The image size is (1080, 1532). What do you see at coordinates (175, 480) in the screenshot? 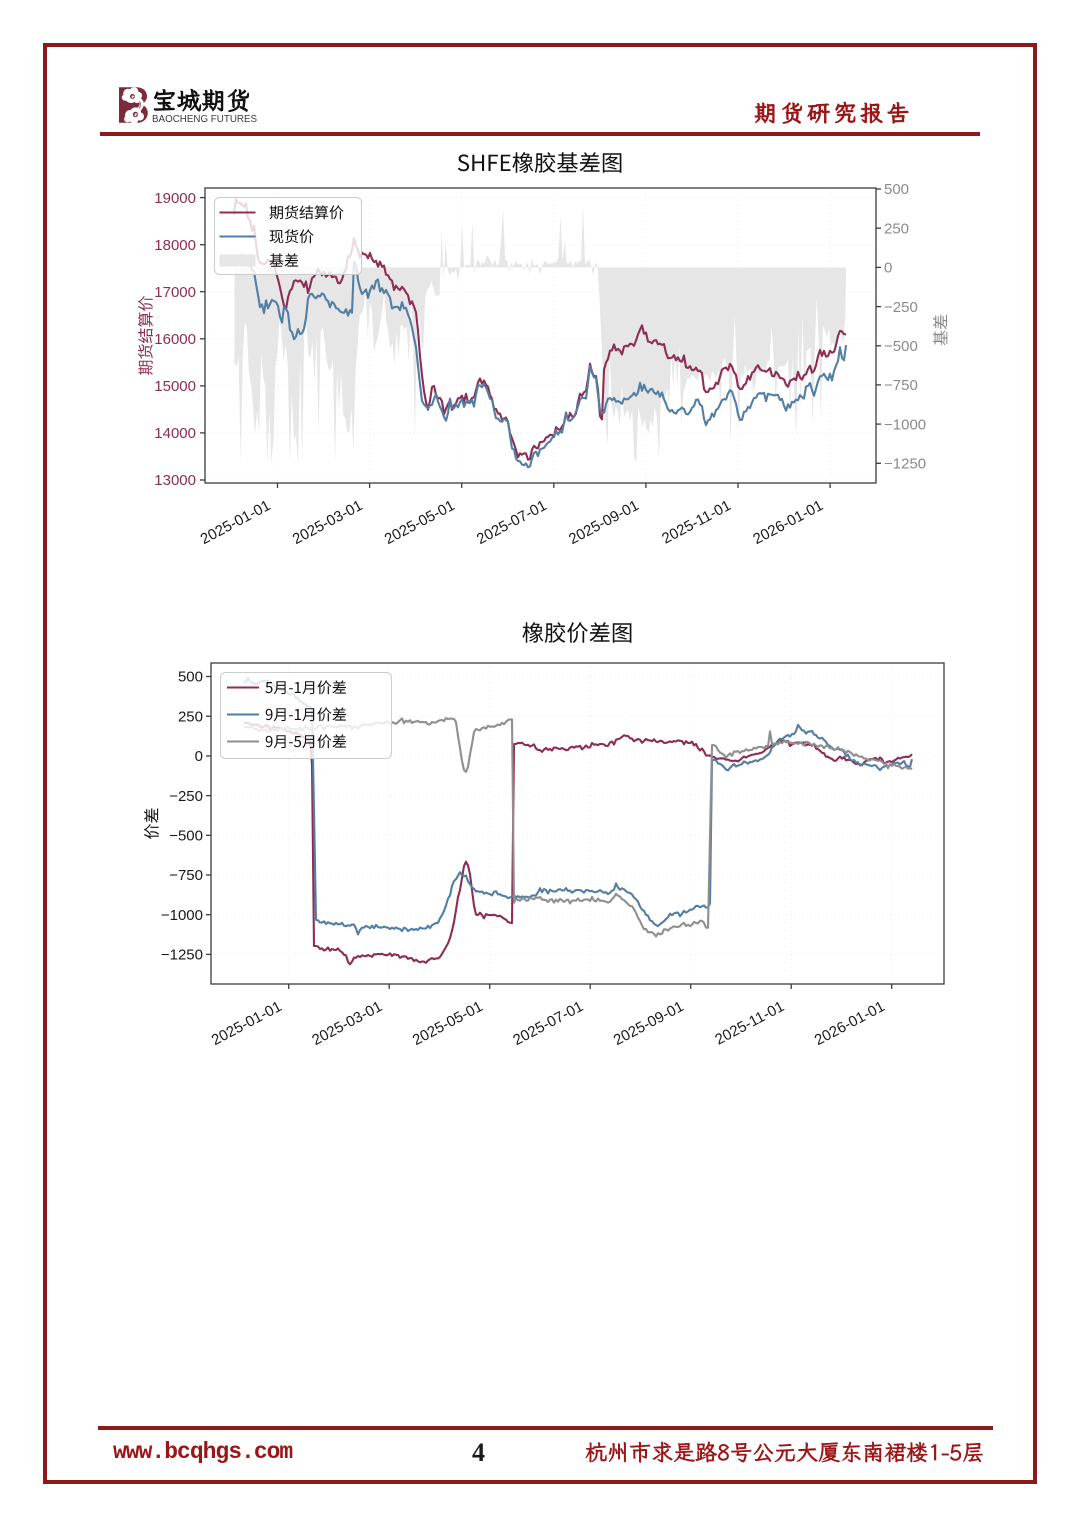
I see `svg-text: 13000` at bounding box center [175, 480].